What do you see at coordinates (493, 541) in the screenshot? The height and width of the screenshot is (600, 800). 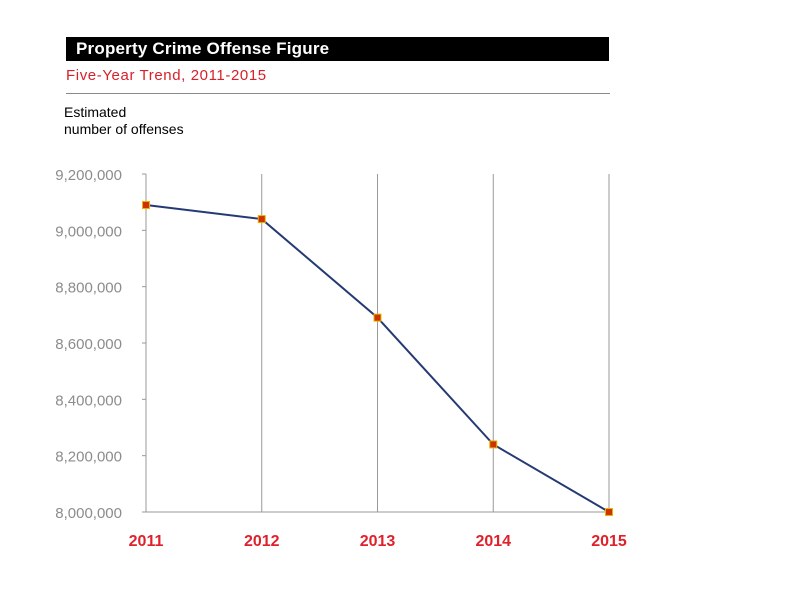 I see `x-tick-label-2014: 2014` at bounding box center [493, 541].